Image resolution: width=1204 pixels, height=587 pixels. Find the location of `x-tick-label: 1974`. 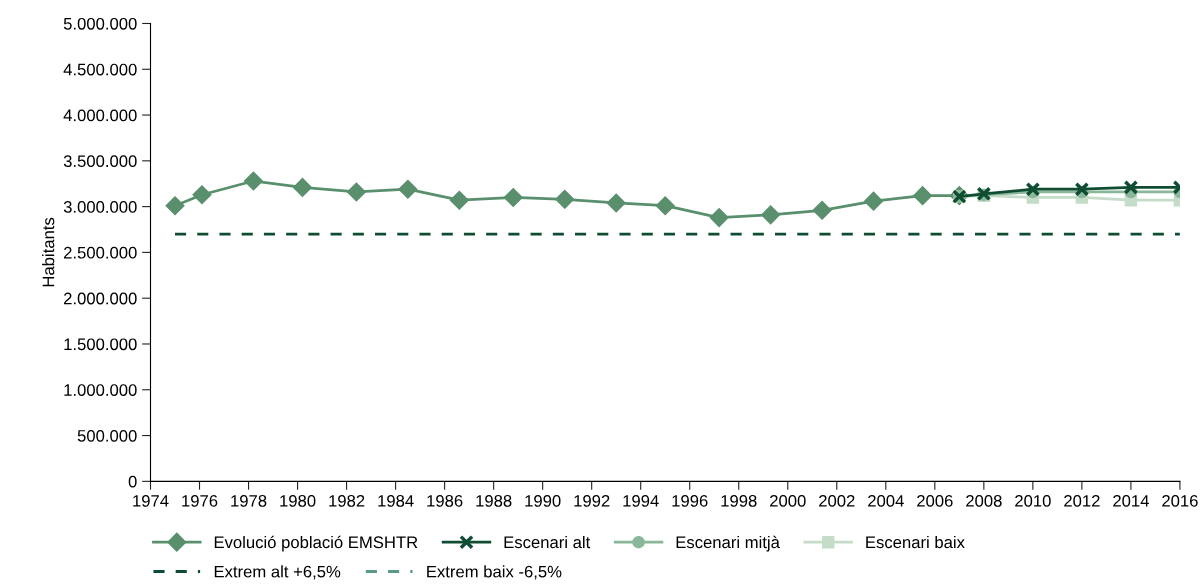

x-tick-label: 1974 is located at coordinates (151, 500).